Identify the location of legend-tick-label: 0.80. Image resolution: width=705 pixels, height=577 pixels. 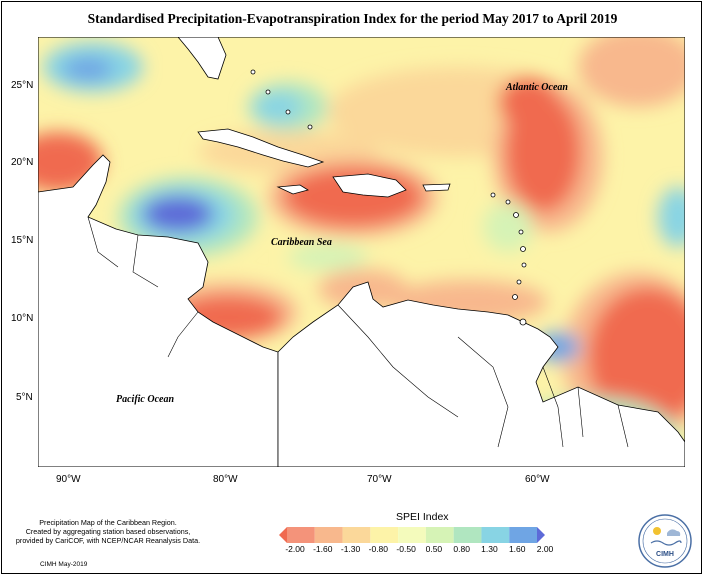
(461, 549).